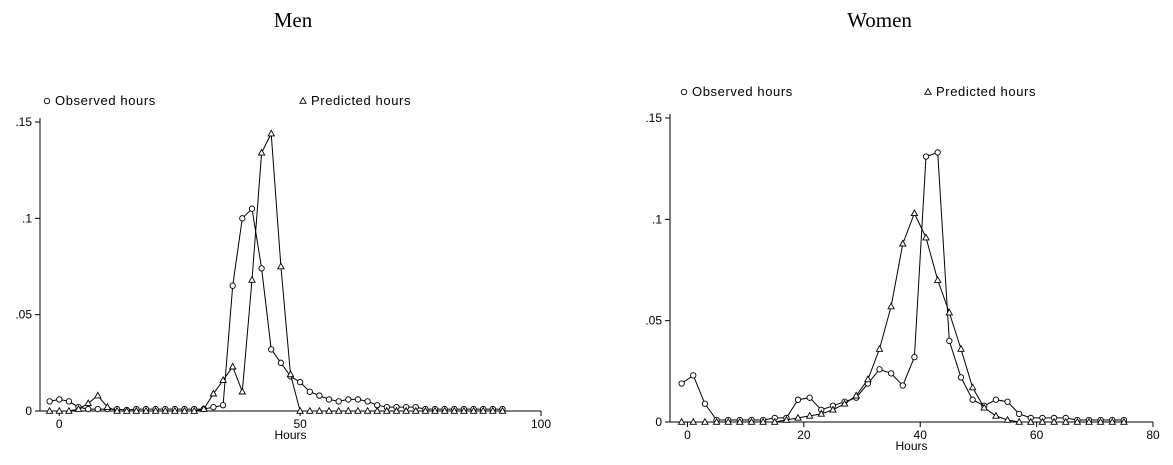 Image resolution: width=1173 pixels, height=465 pixels. What do you see at coordinates (300, 424) in the screenshot?
I see `x-tick-label: 50` at bounding box center [300, 424].